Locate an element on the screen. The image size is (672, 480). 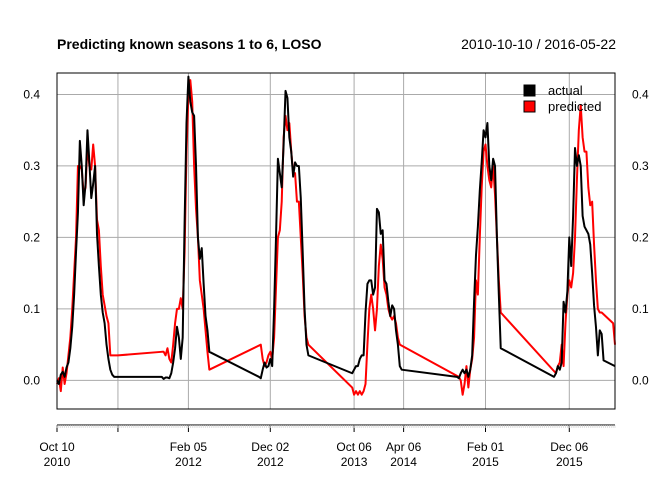
x-tick-label: Feb 05 is located at coordinates (189, 447).